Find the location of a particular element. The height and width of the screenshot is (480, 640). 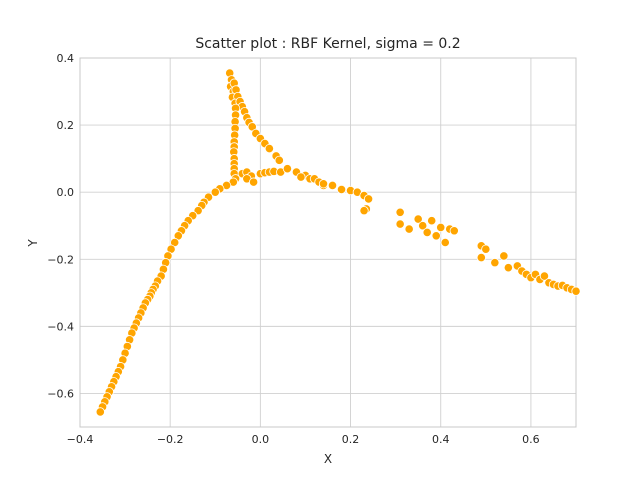

y-tick-label: −0.6 is located at coordinates (60, 393).